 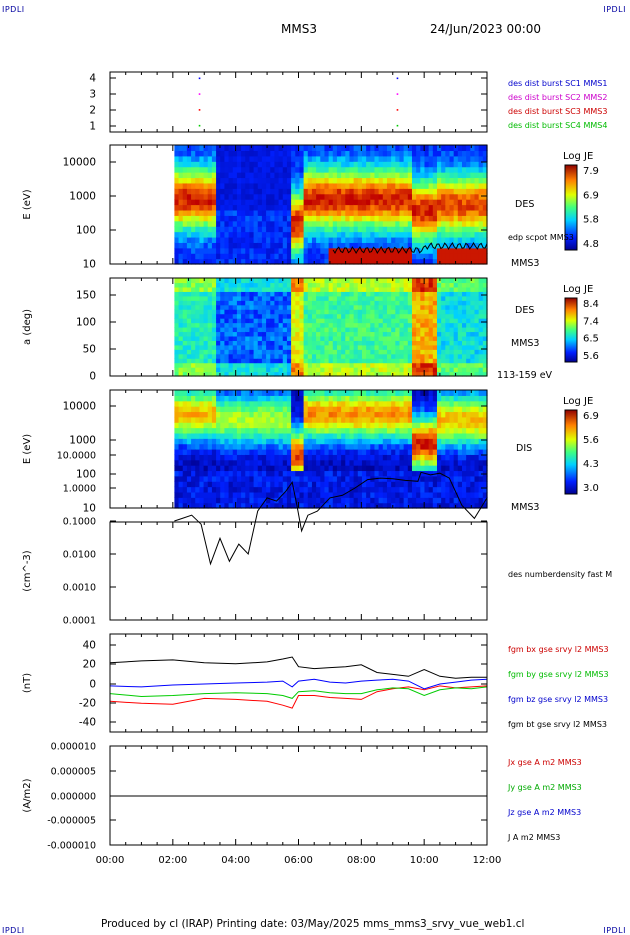 I want to click on density-ytick-label: 0.1000, so click(x=79, y=522).